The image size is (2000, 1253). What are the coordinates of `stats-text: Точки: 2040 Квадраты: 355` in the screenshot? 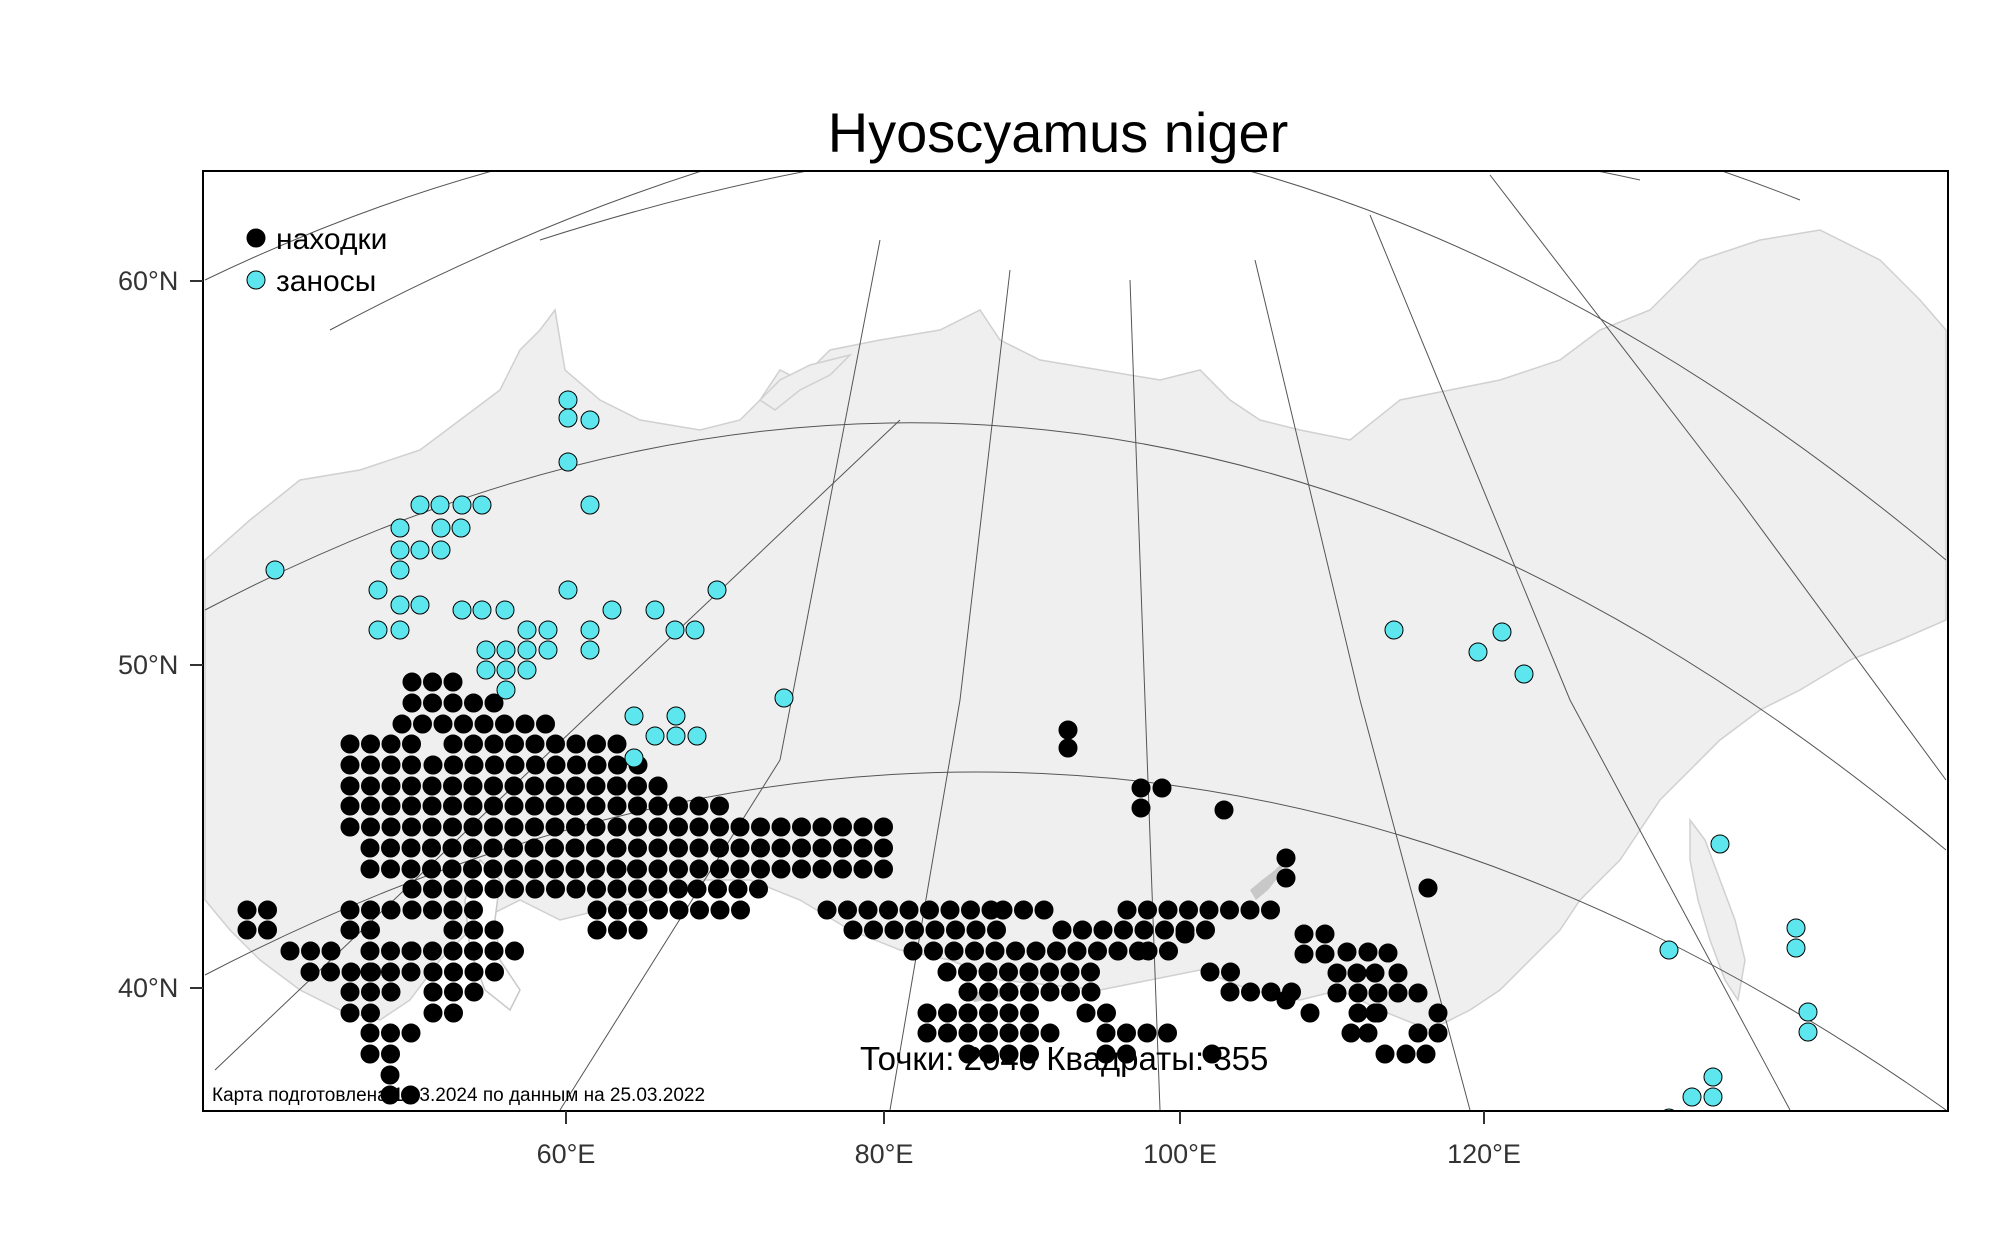 It's located at (1064, 1058).